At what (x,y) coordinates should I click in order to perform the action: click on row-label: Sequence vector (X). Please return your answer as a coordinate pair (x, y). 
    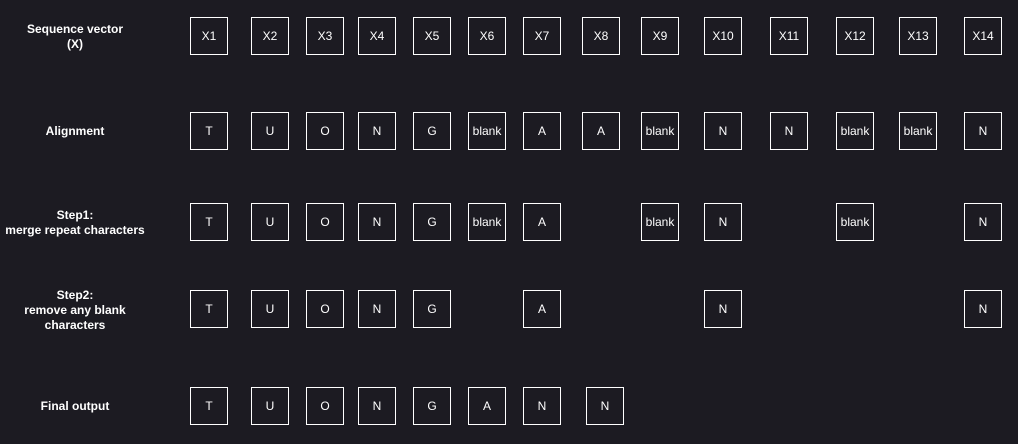
    Looking at the image, I should click on (75, 36).